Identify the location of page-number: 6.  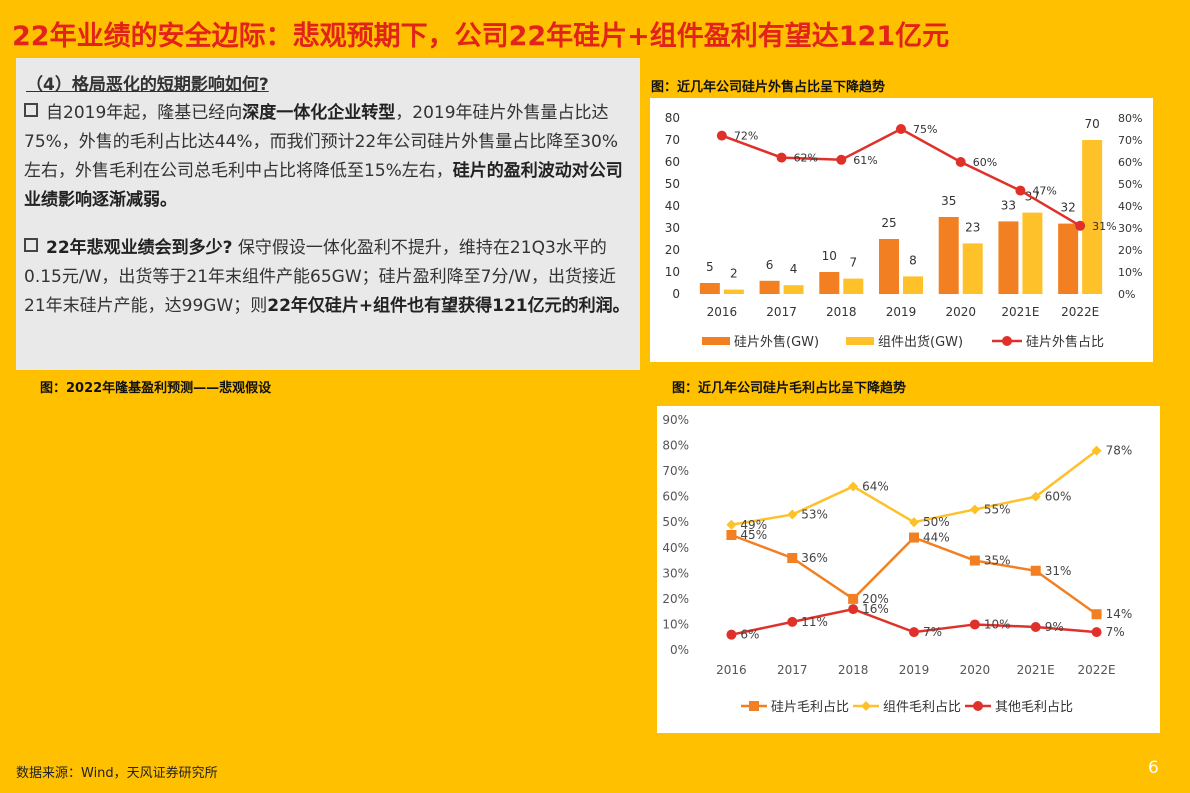
(1153, 768).